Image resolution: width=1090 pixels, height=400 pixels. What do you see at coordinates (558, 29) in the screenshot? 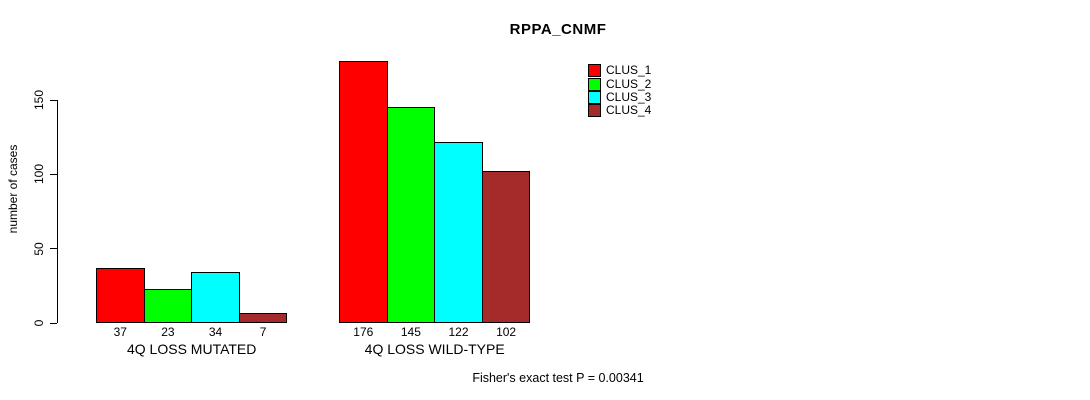
I see `chart-title: RPPA_CNMF` at bounding box center [558, 29].